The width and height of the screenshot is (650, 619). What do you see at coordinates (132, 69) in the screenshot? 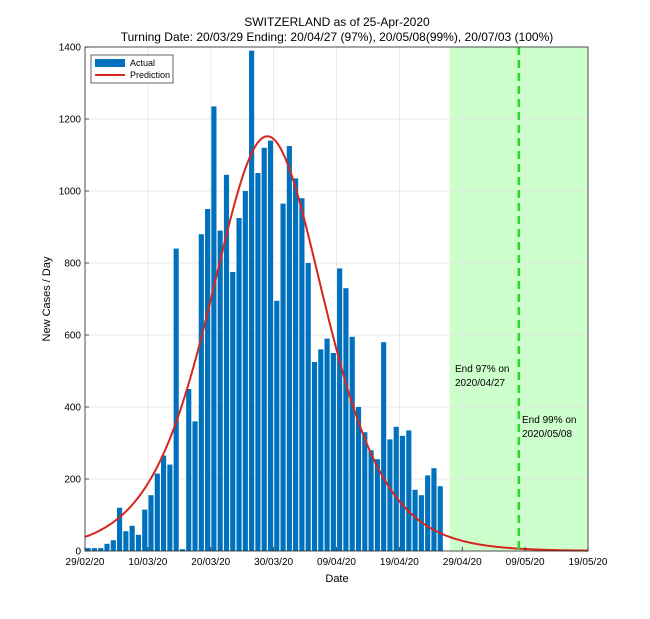
I see `legend: Actual Prediction` at bounding box center [132, 69].